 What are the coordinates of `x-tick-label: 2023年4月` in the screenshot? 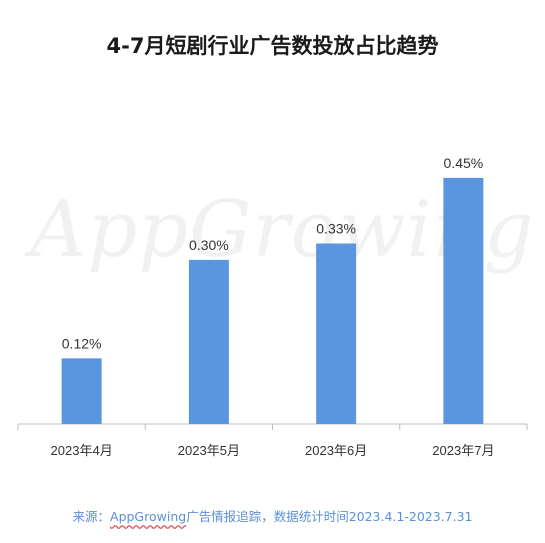 It's located at (82, 450).